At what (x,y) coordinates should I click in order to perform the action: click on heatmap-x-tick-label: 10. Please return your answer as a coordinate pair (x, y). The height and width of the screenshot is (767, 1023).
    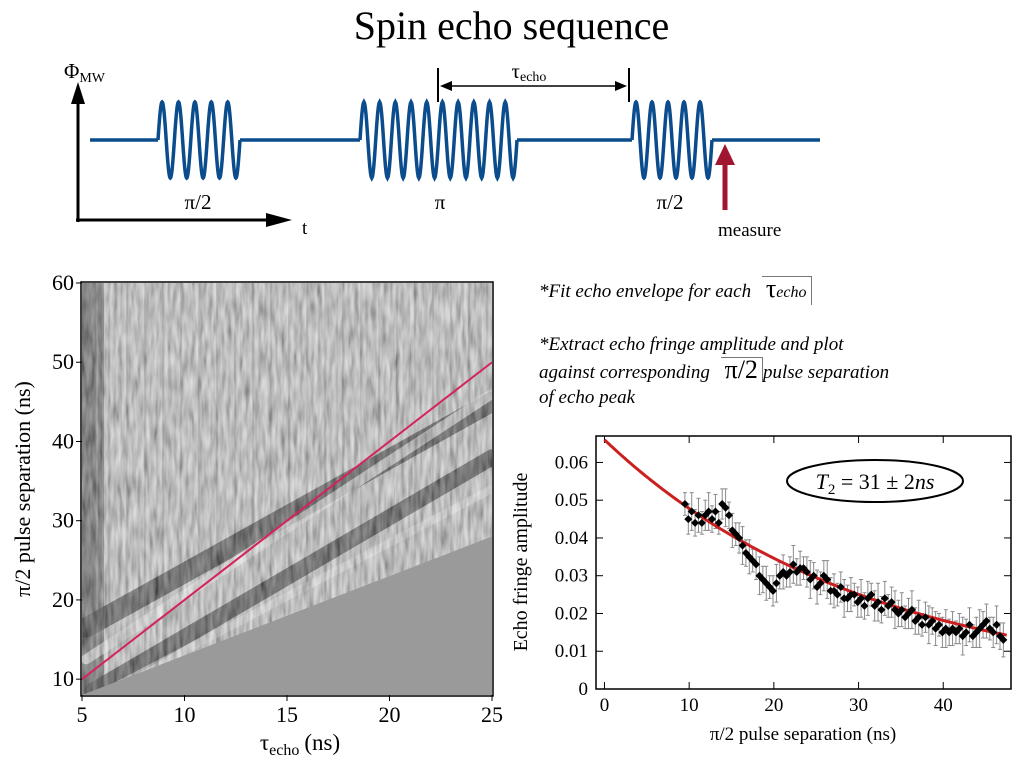
    Looking at the image, I should click on (185, 714).